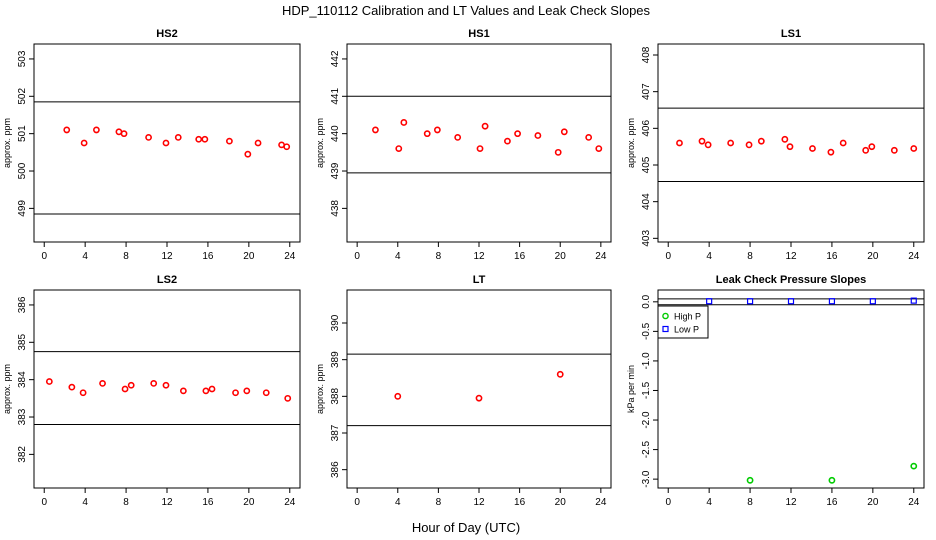  What do you see at coordinates (335, 322) in the screenshot?
I see `y-tick-label: 390` at bounding box center [335, 322].